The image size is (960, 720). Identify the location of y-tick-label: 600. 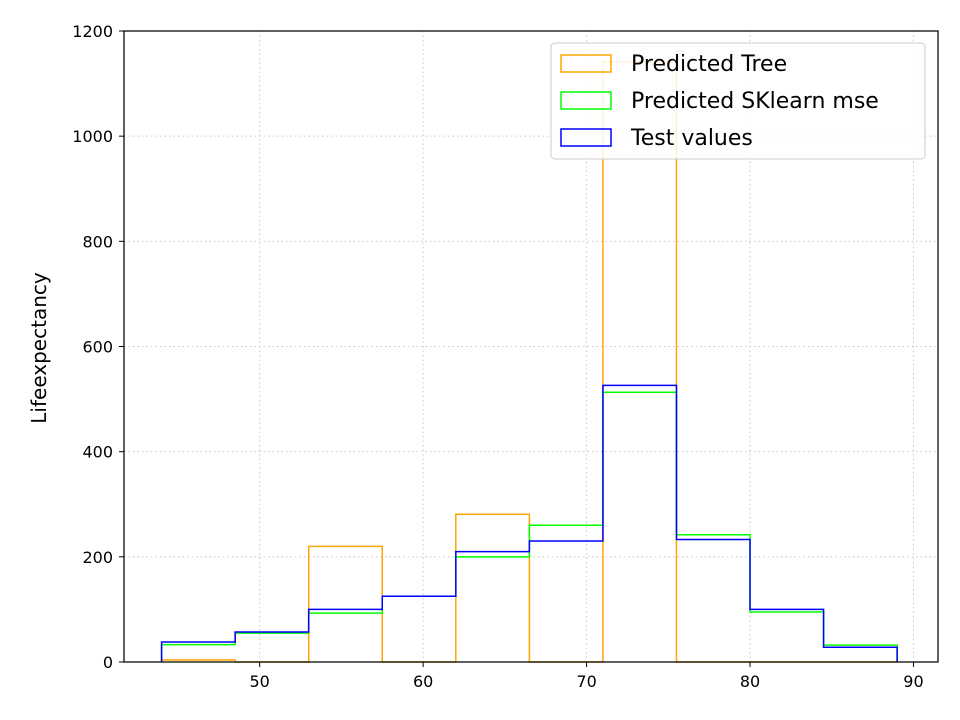
(97, 347).